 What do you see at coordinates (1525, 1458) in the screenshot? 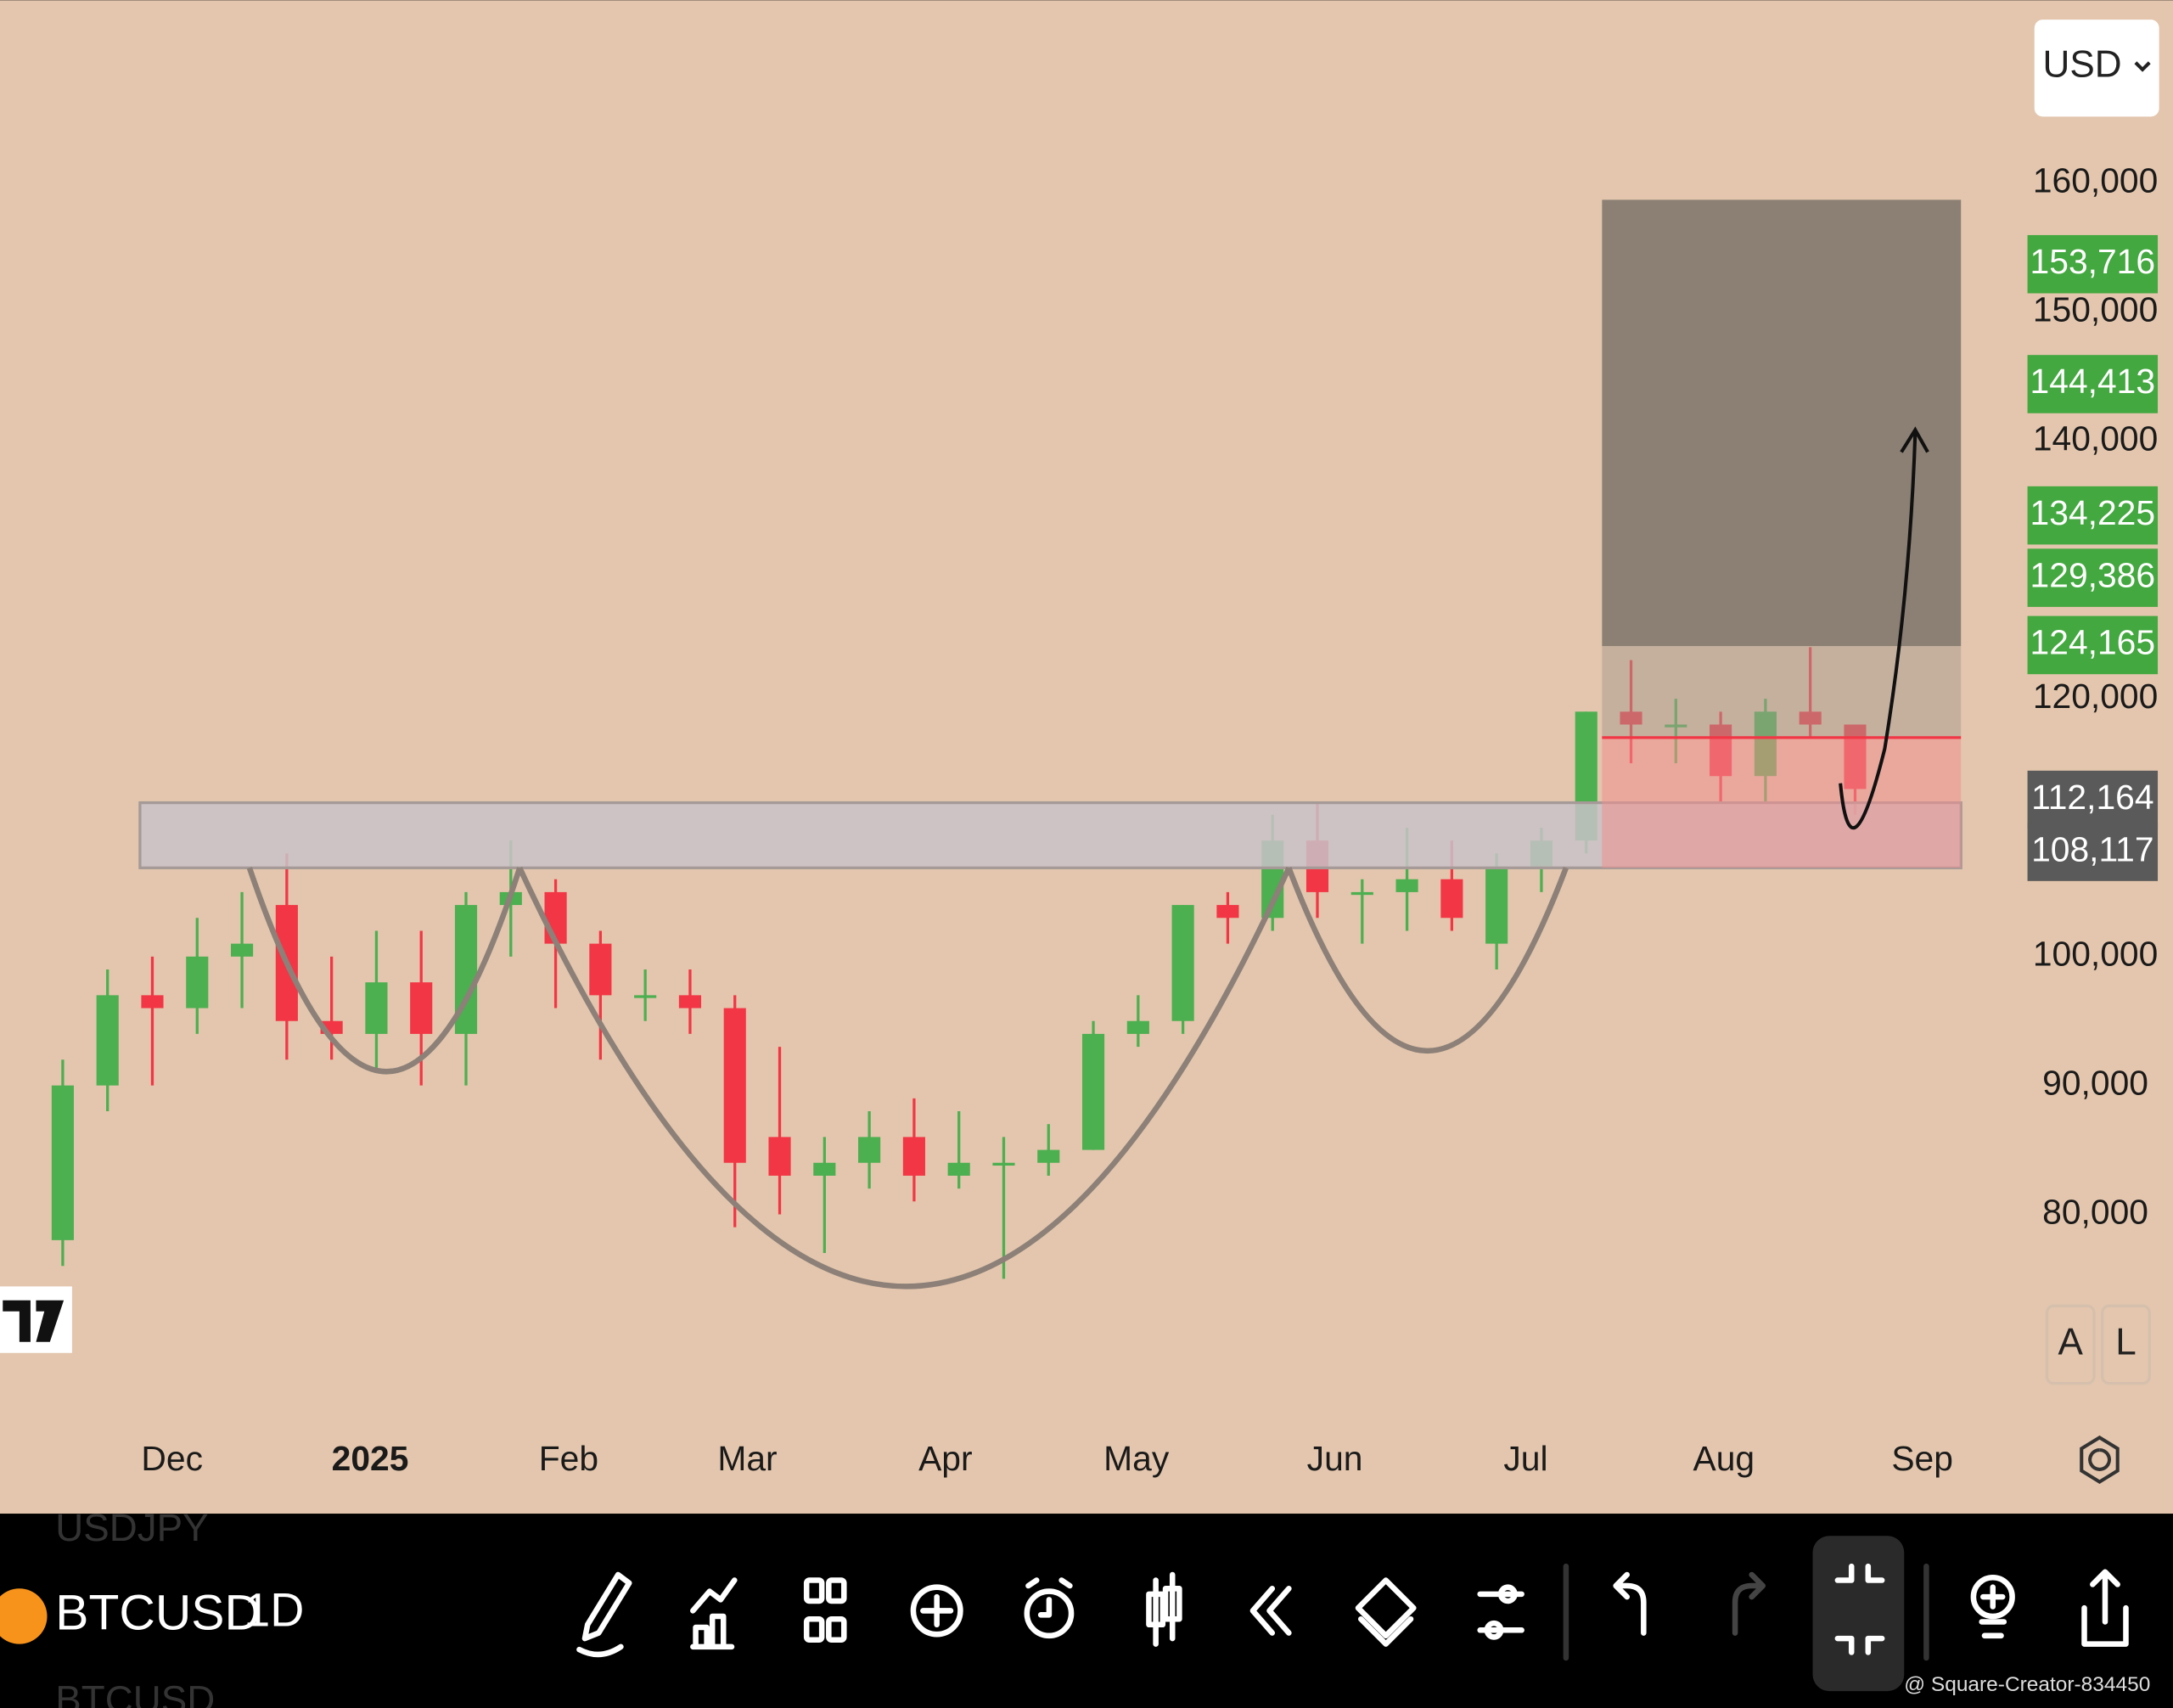
I see `x-tick-label: Jul` at bounding box center [1525, 1458].